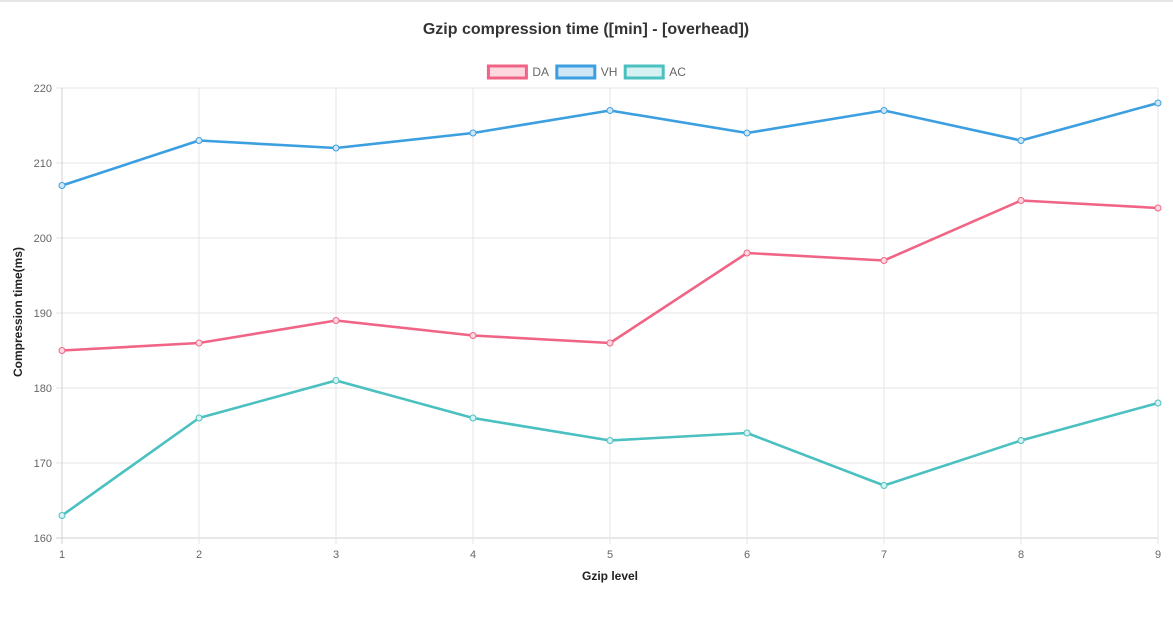 The width and height of the screenshot is (1173, 620). I want to click on legend-item-da: DA, so click(517, 72).